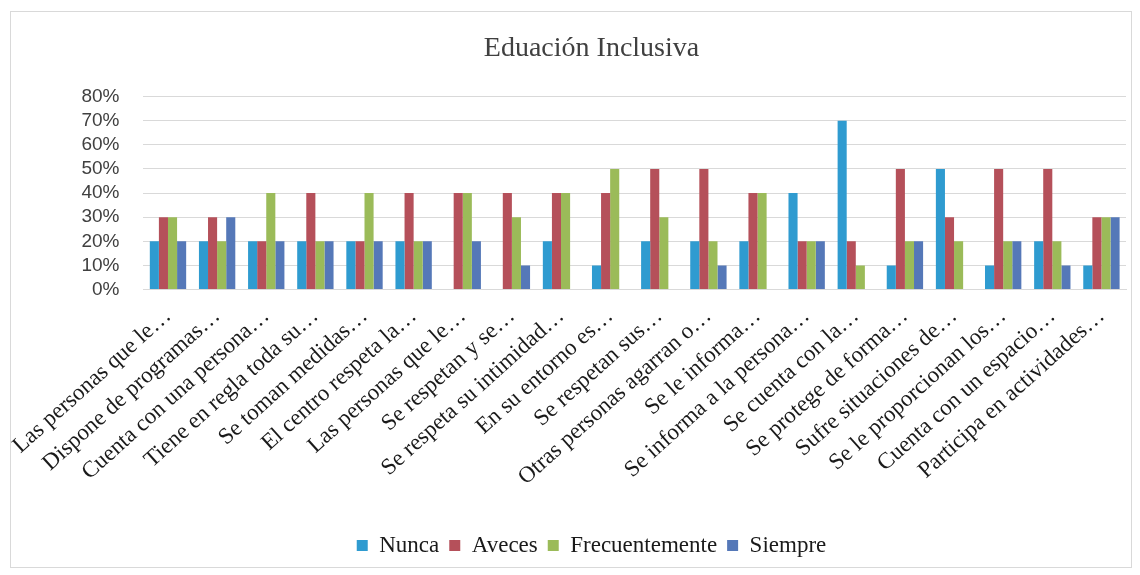  I want to click on y-tick-label: 60%, so click(100, 144).